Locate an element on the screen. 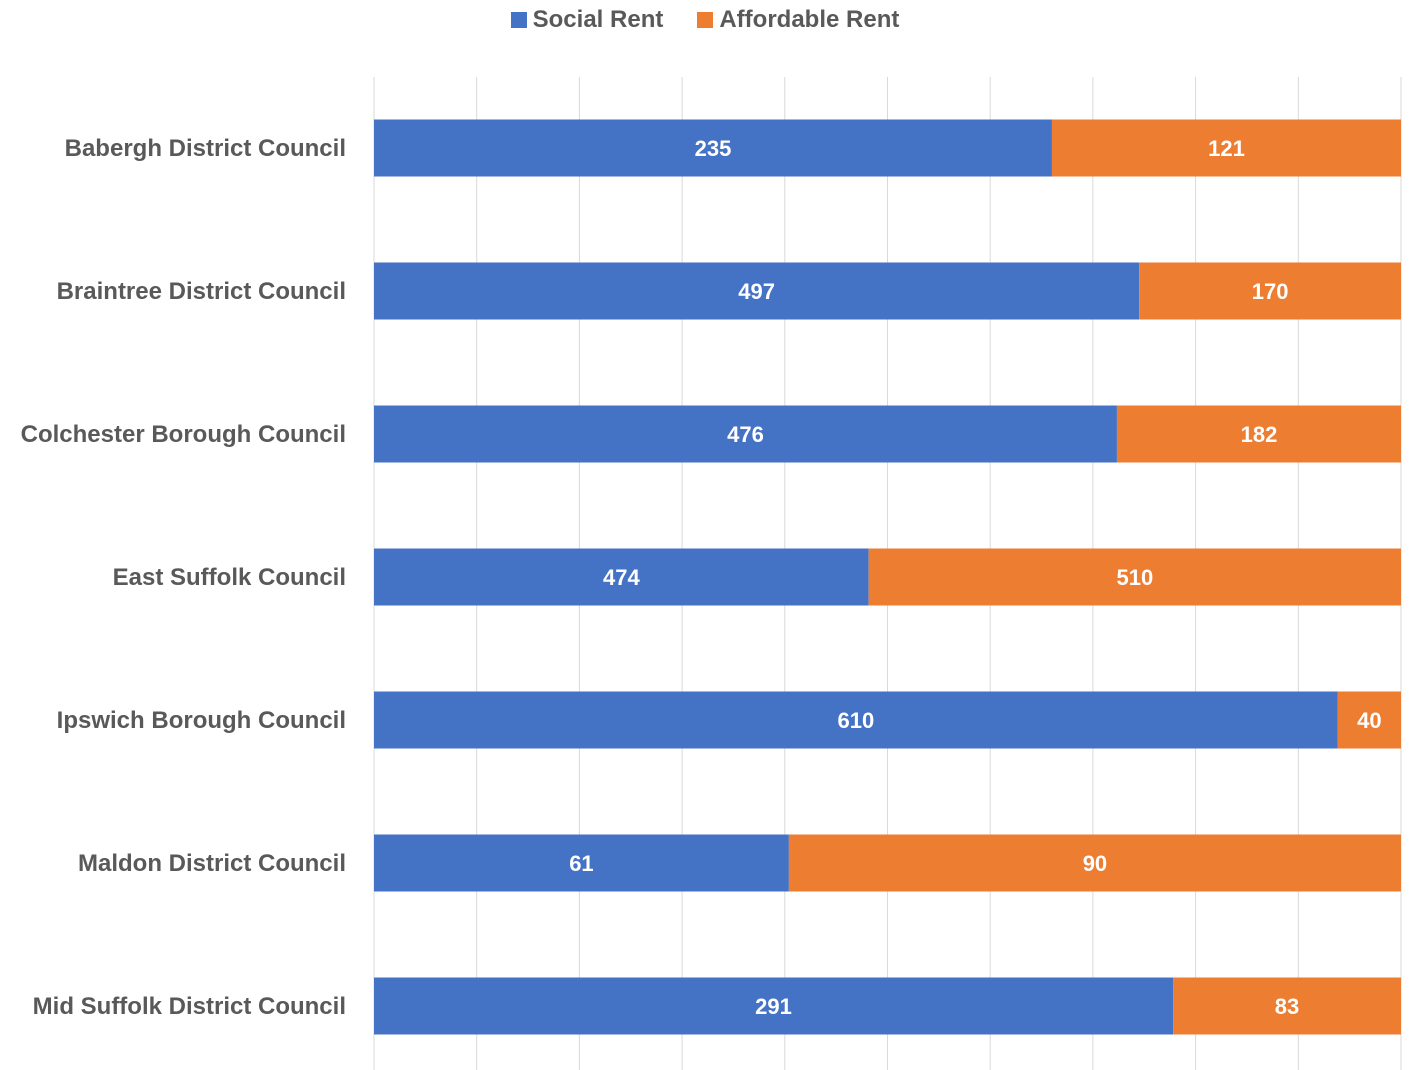  category-label: East Suffolk Council is located at coordinates (229, 577).